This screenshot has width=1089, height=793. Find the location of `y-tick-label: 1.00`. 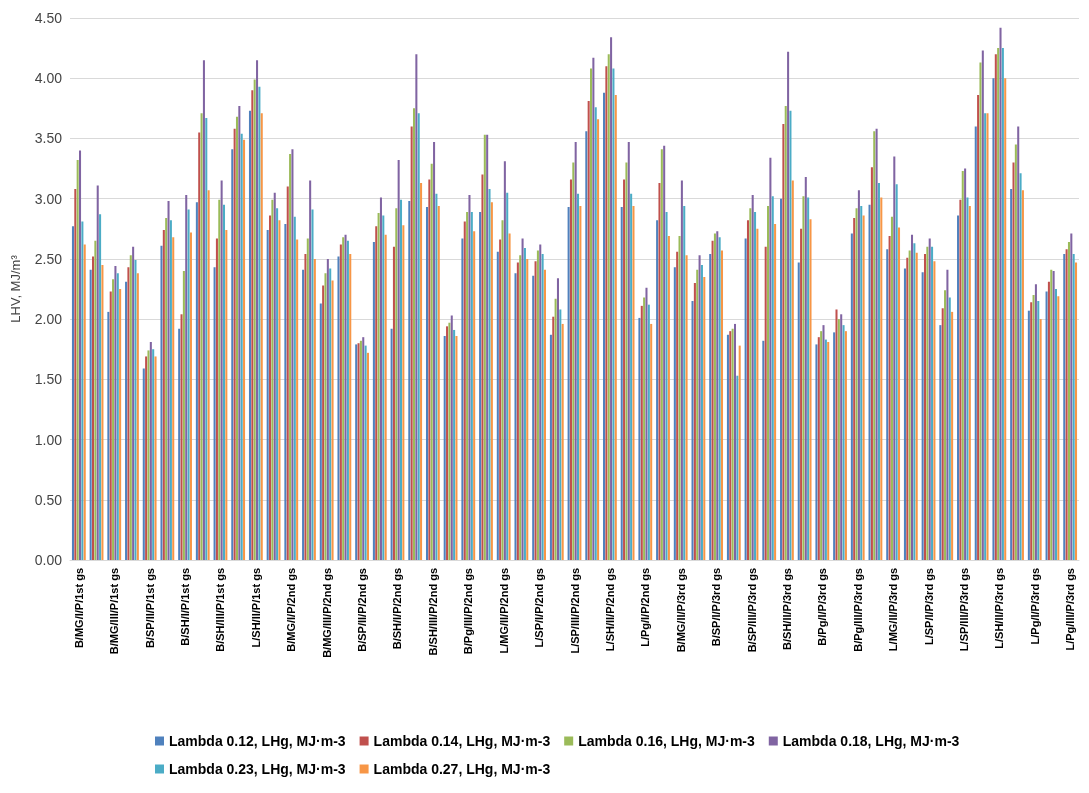

y-tick-label: 1.00 is located at coordinates (48, 439).